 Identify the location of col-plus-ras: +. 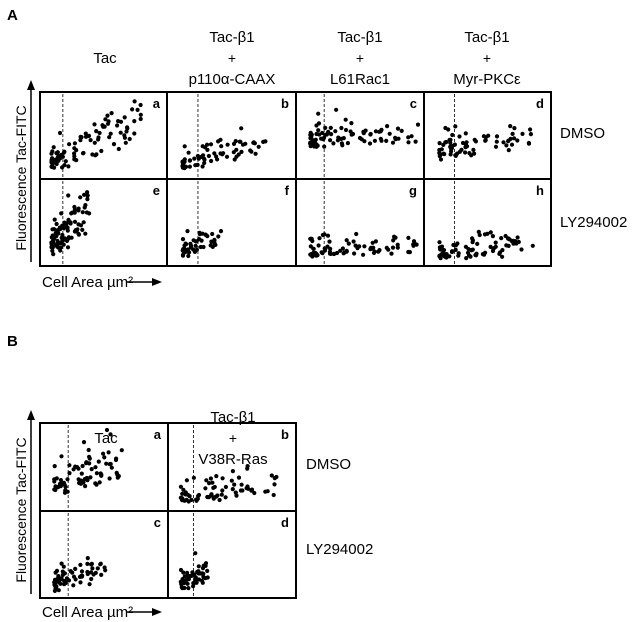
(233, 438).